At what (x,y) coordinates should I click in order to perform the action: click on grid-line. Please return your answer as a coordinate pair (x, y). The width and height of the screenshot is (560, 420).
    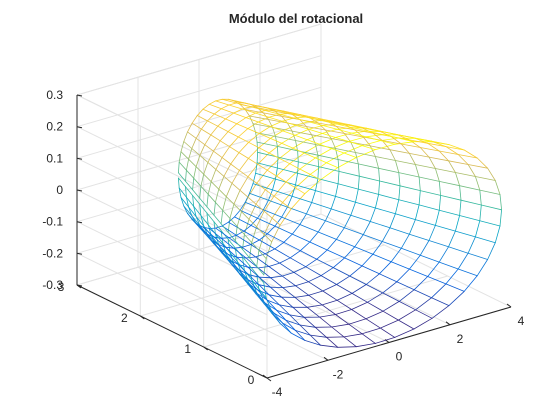
    Looking at the image, I should click on (172, 268).